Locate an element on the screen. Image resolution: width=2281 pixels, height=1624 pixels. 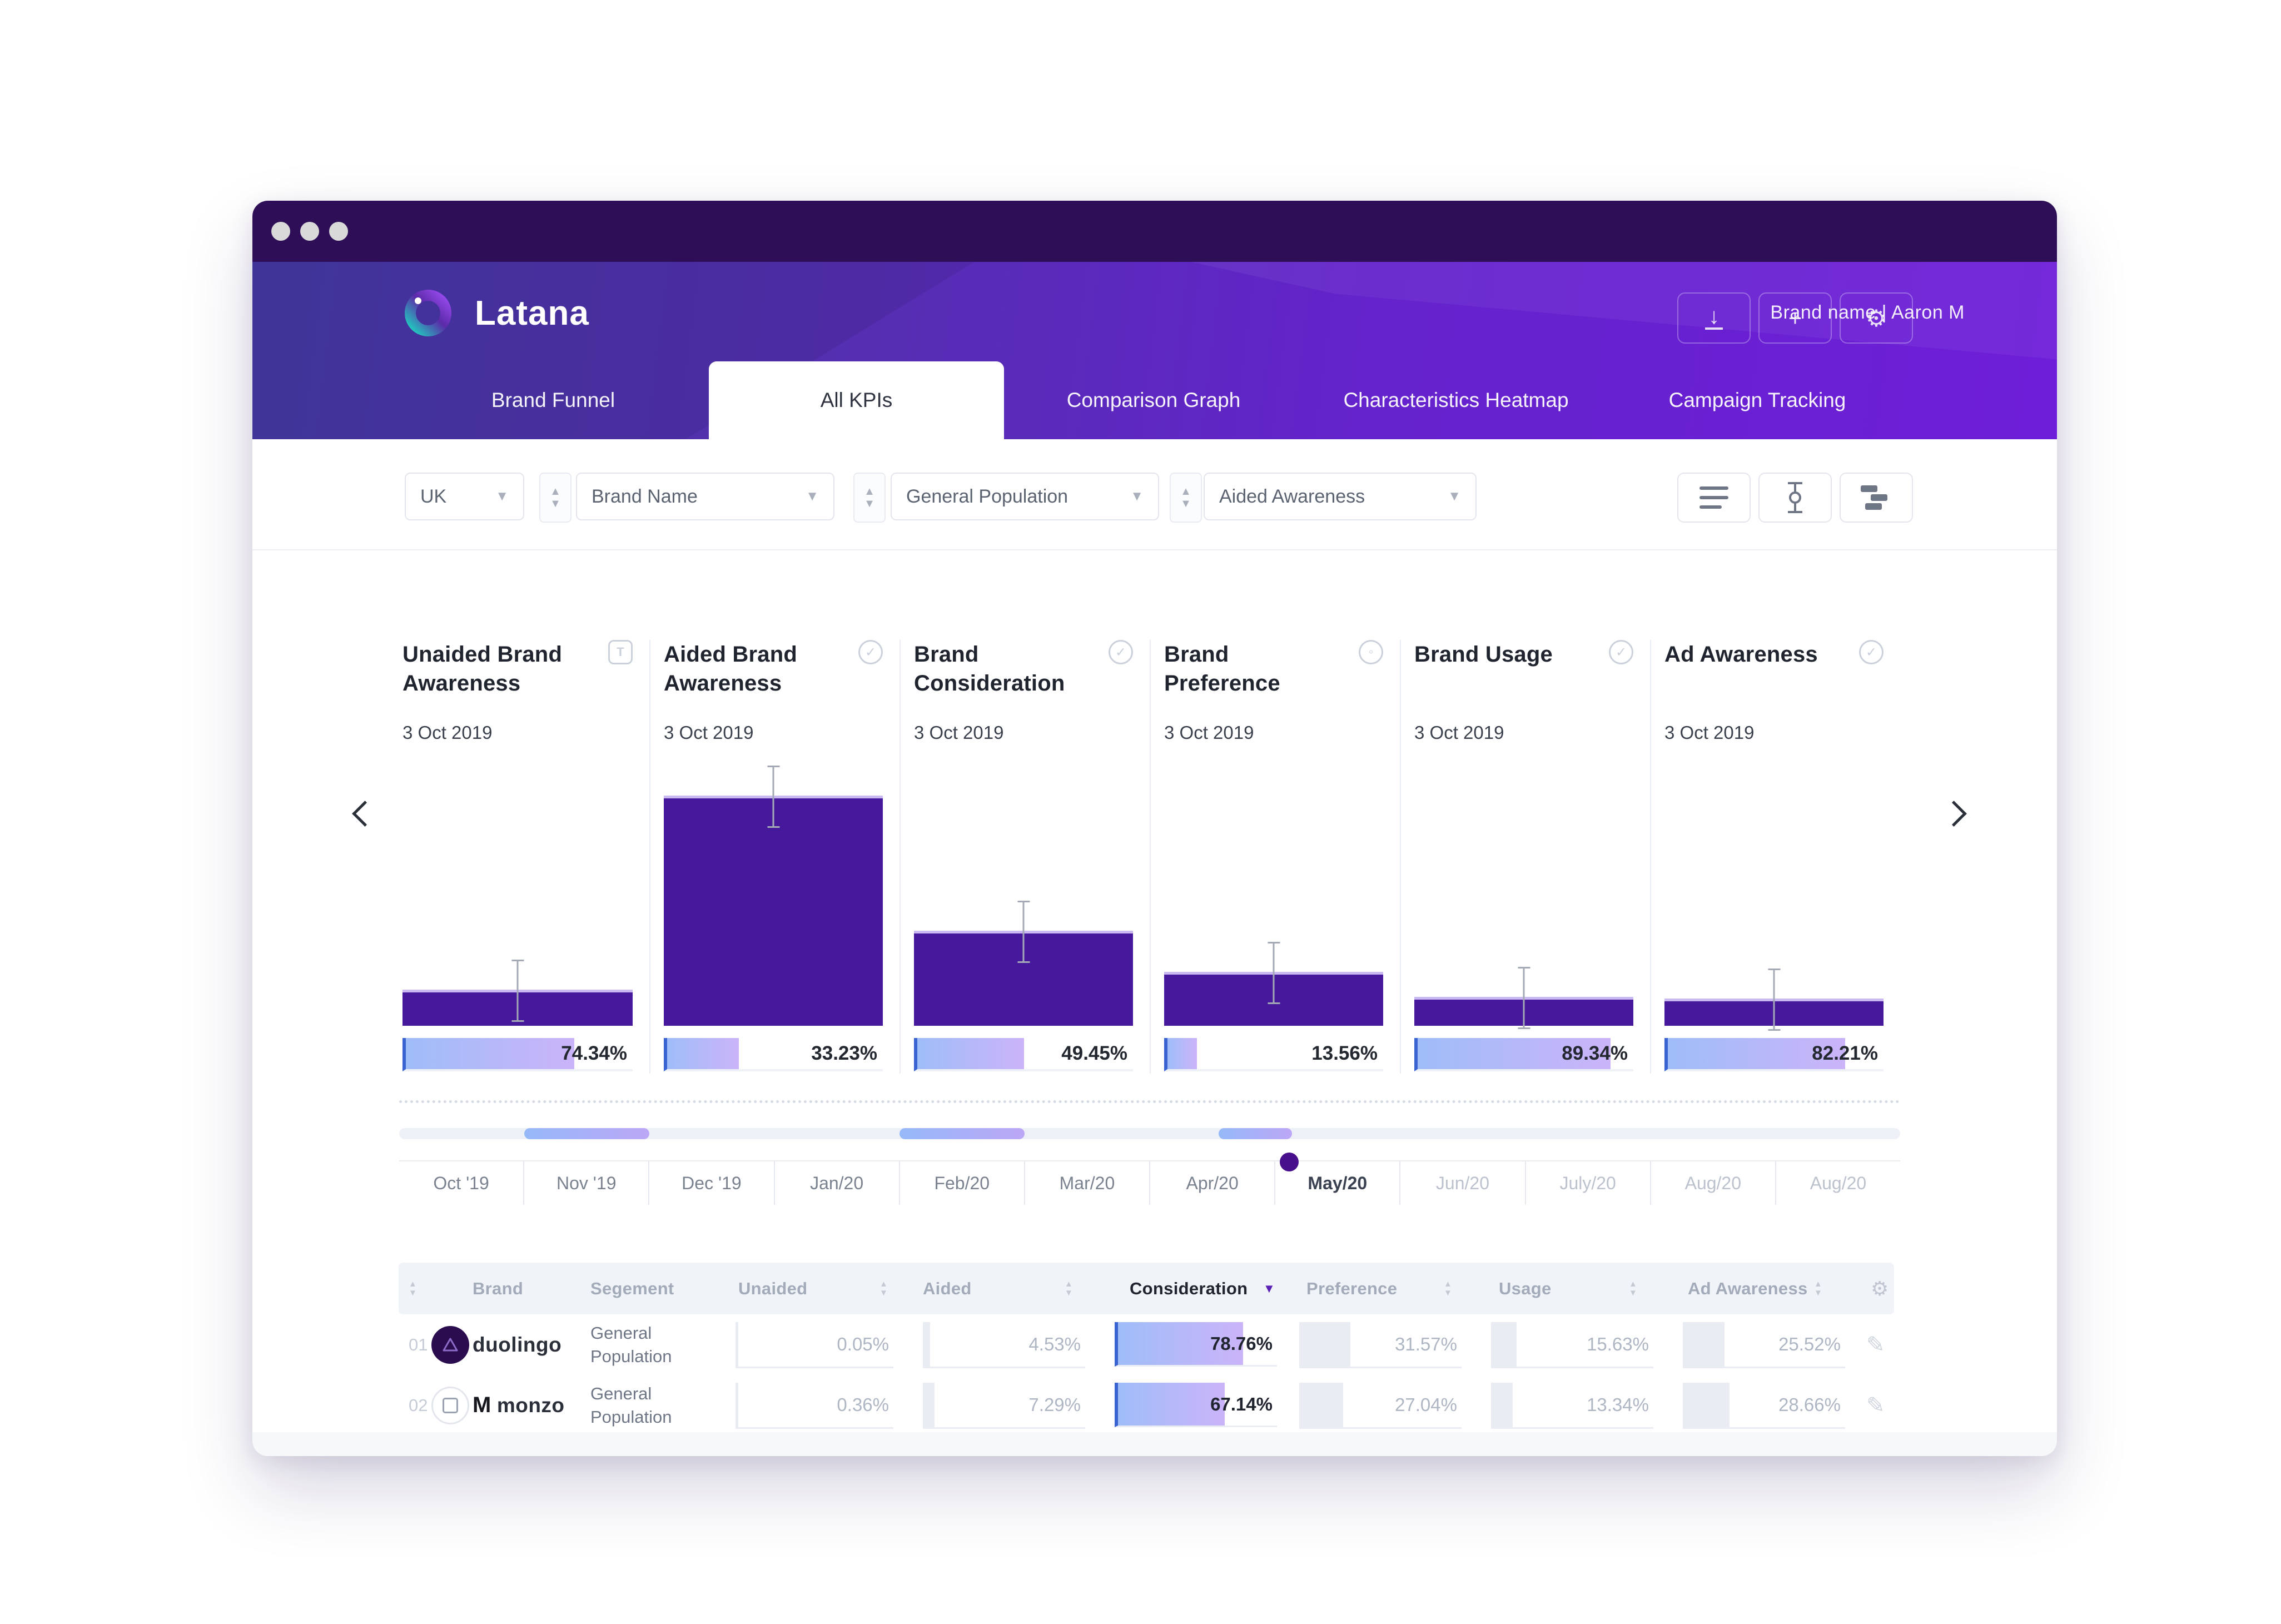
kpi-title: Ad Awareness is located at coordinates (1741, 655).